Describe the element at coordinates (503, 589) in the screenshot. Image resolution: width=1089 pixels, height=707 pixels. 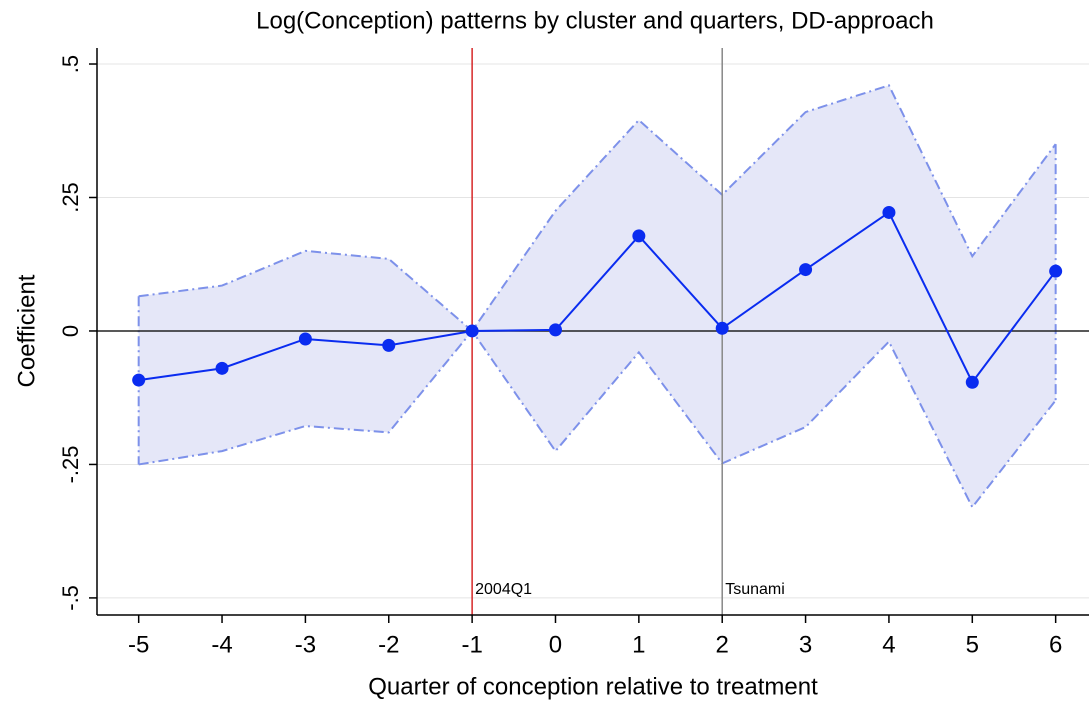
I see `annotation-label: 2004Q1` at that location.